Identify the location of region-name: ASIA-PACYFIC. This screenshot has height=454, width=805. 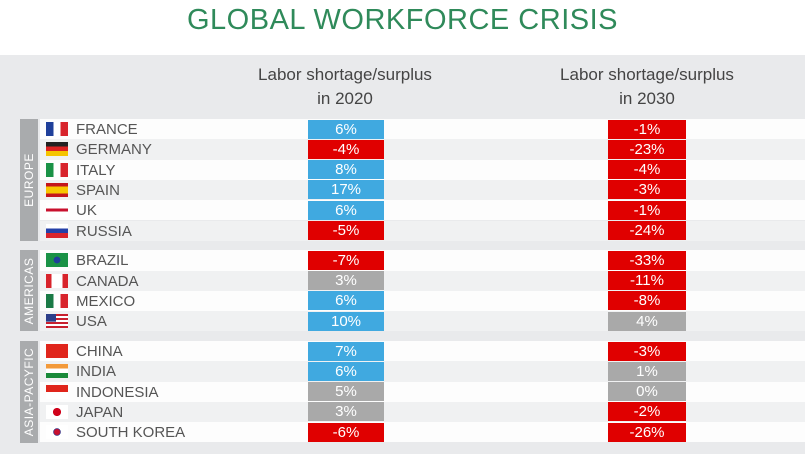
(29, 391).